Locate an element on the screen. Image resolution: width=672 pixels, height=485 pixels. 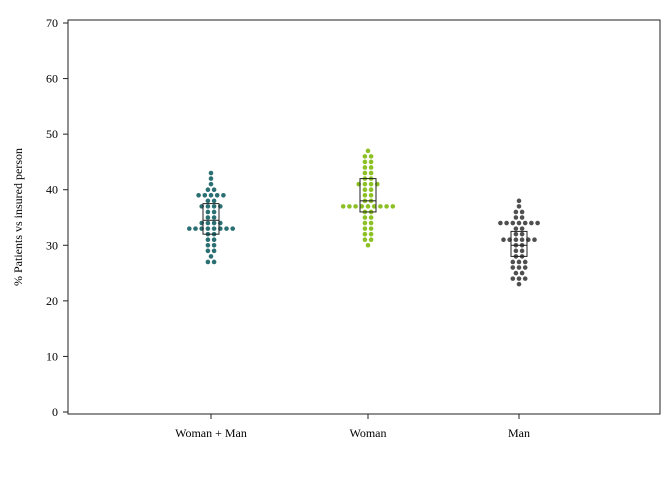
y-tick-label: 30 is located at coordinates (52, 245).